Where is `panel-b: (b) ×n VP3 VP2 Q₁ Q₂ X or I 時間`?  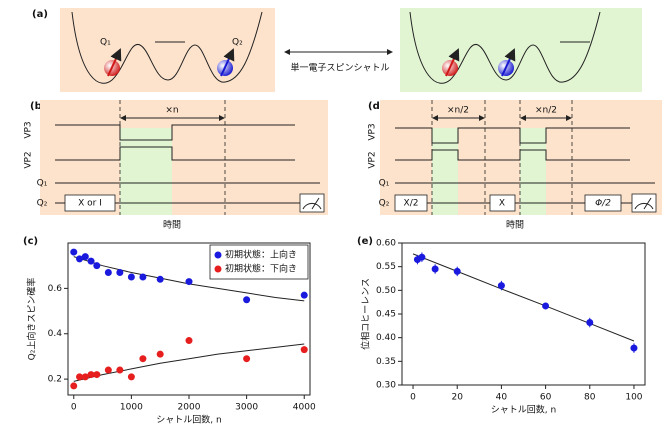 panel-b: (b) ×n VP3 VP2 Q₁ Q₂ X or I 時間 is located at coordinates (176, 165).